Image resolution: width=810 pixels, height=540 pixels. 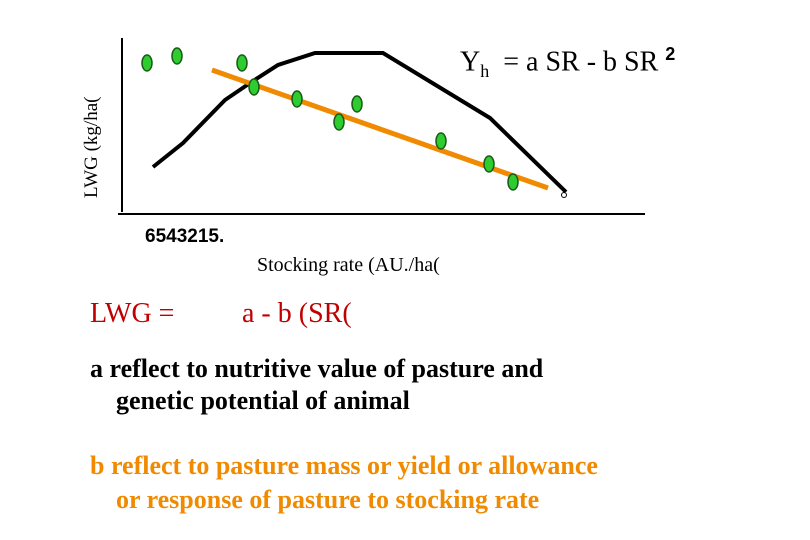 What do you see at coordinates (132, 313) in the screenshot?
I see `formula-lhs: LWG =` at bounding box center [132, 313].